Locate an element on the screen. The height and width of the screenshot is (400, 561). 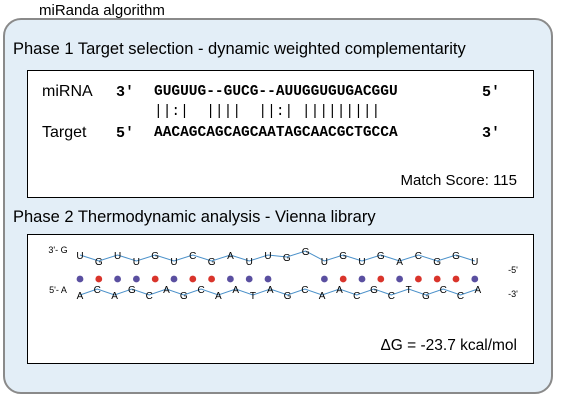
mirna-label: miRNA is located at coordinates (67, 91).